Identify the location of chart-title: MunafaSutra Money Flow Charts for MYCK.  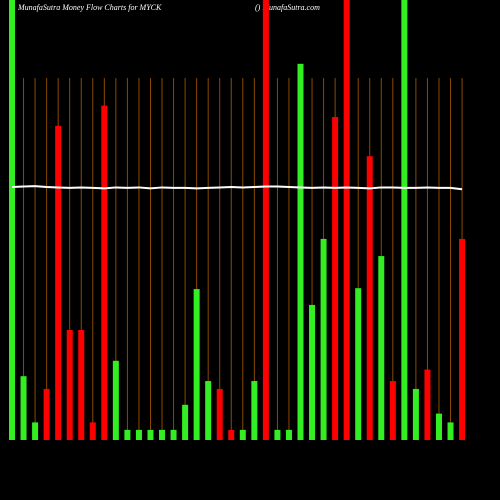
(89, 7).